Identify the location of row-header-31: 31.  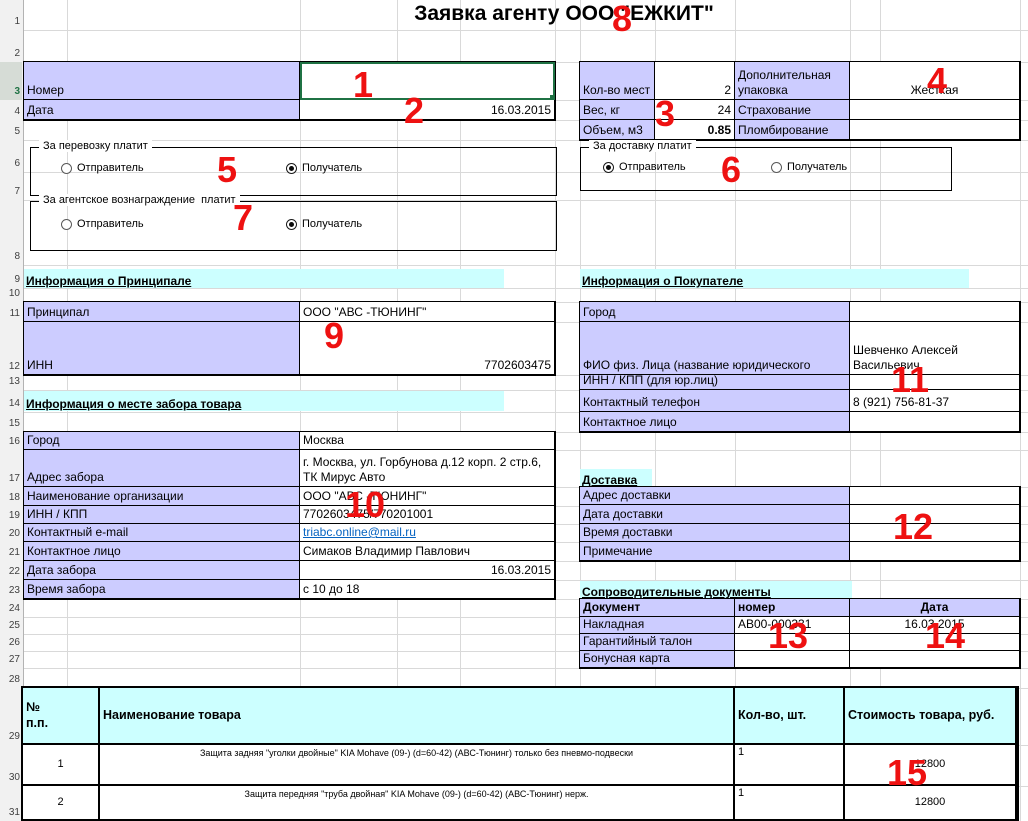
(14, 812).